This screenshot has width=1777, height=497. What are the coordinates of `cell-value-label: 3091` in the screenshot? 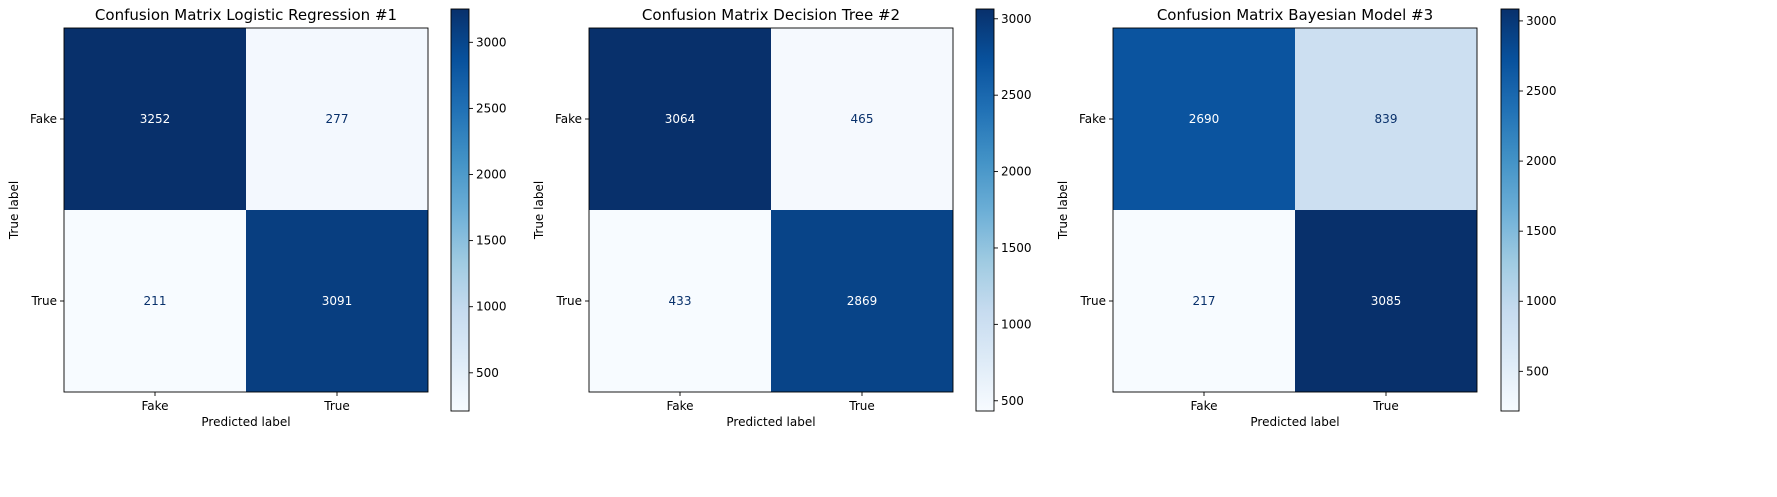 It's located at (337, 301).